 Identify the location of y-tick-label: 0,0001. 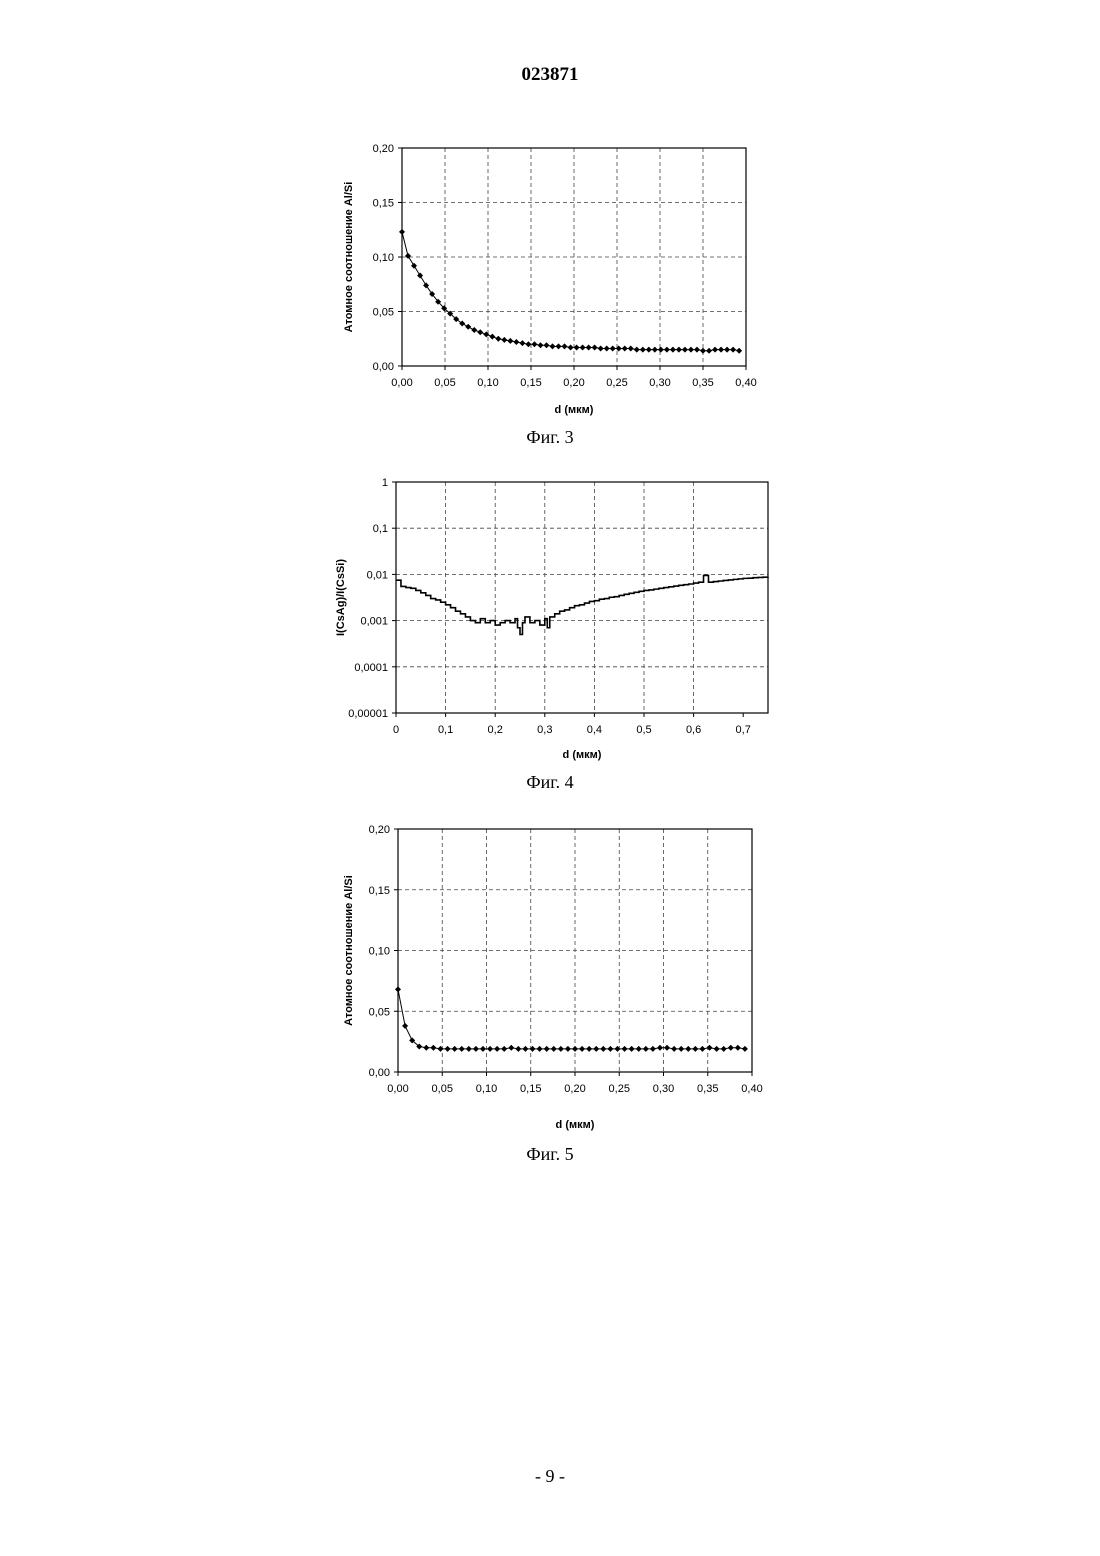
(371, 668).